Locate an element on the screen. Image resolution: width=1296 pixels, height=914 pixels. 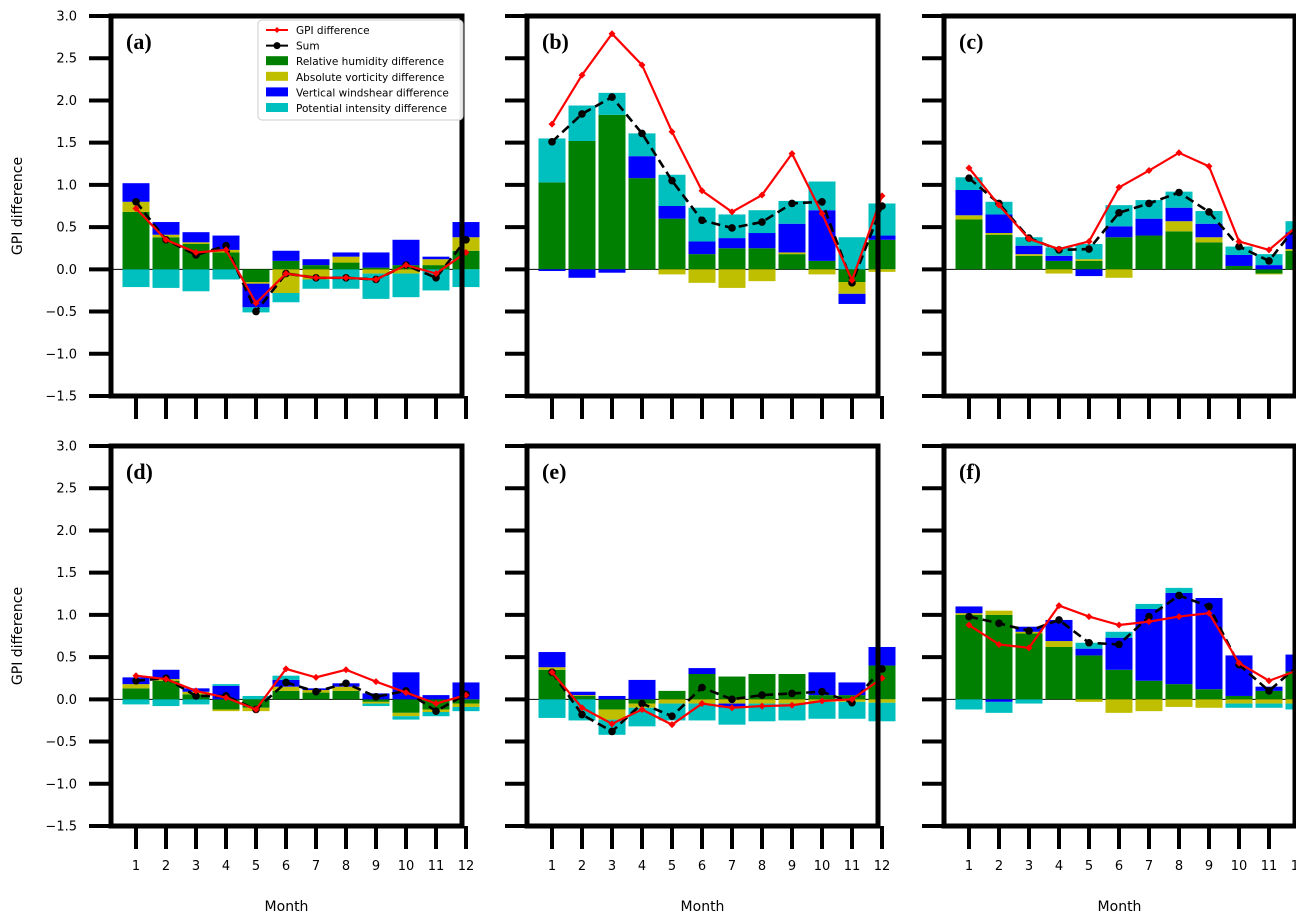
legend-marker-sum is located at coordinates (277, 46).